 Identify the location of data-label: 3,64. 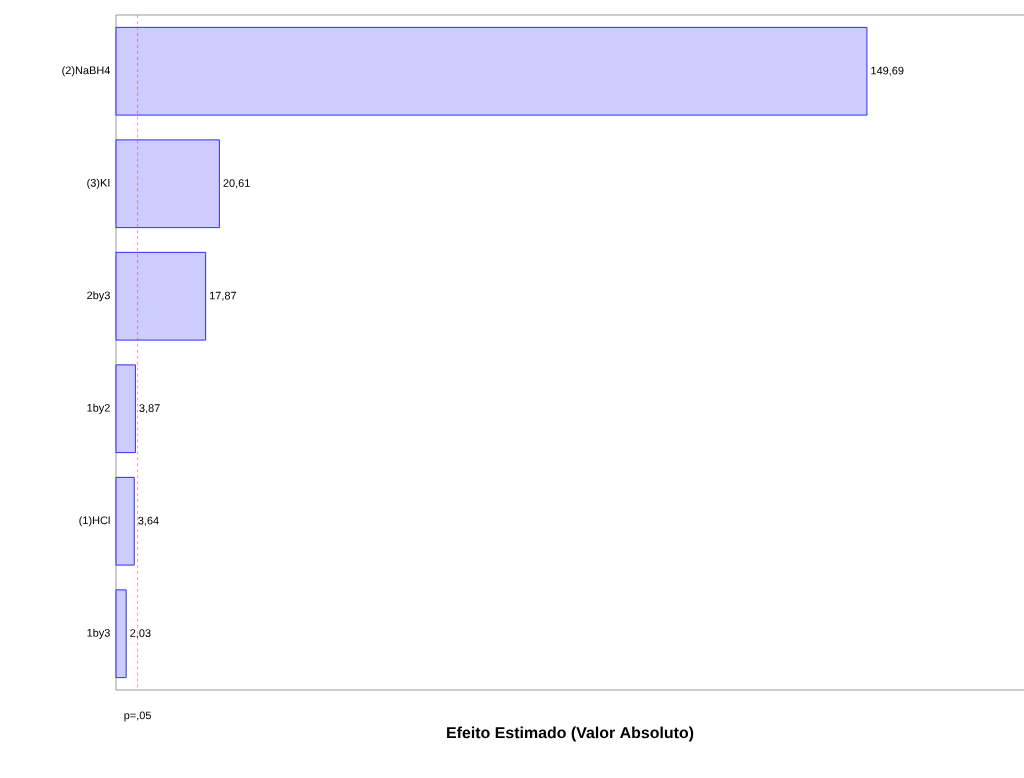
(148, 521).